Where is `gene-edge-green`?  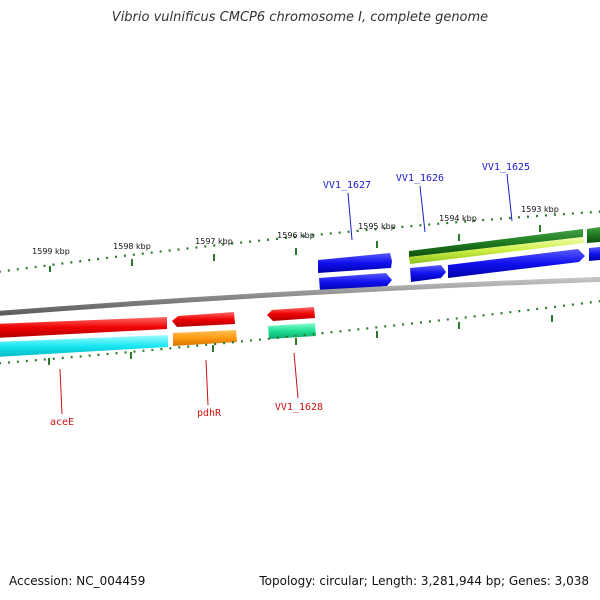
gene-edge-green is located at coordinates (593, 235).